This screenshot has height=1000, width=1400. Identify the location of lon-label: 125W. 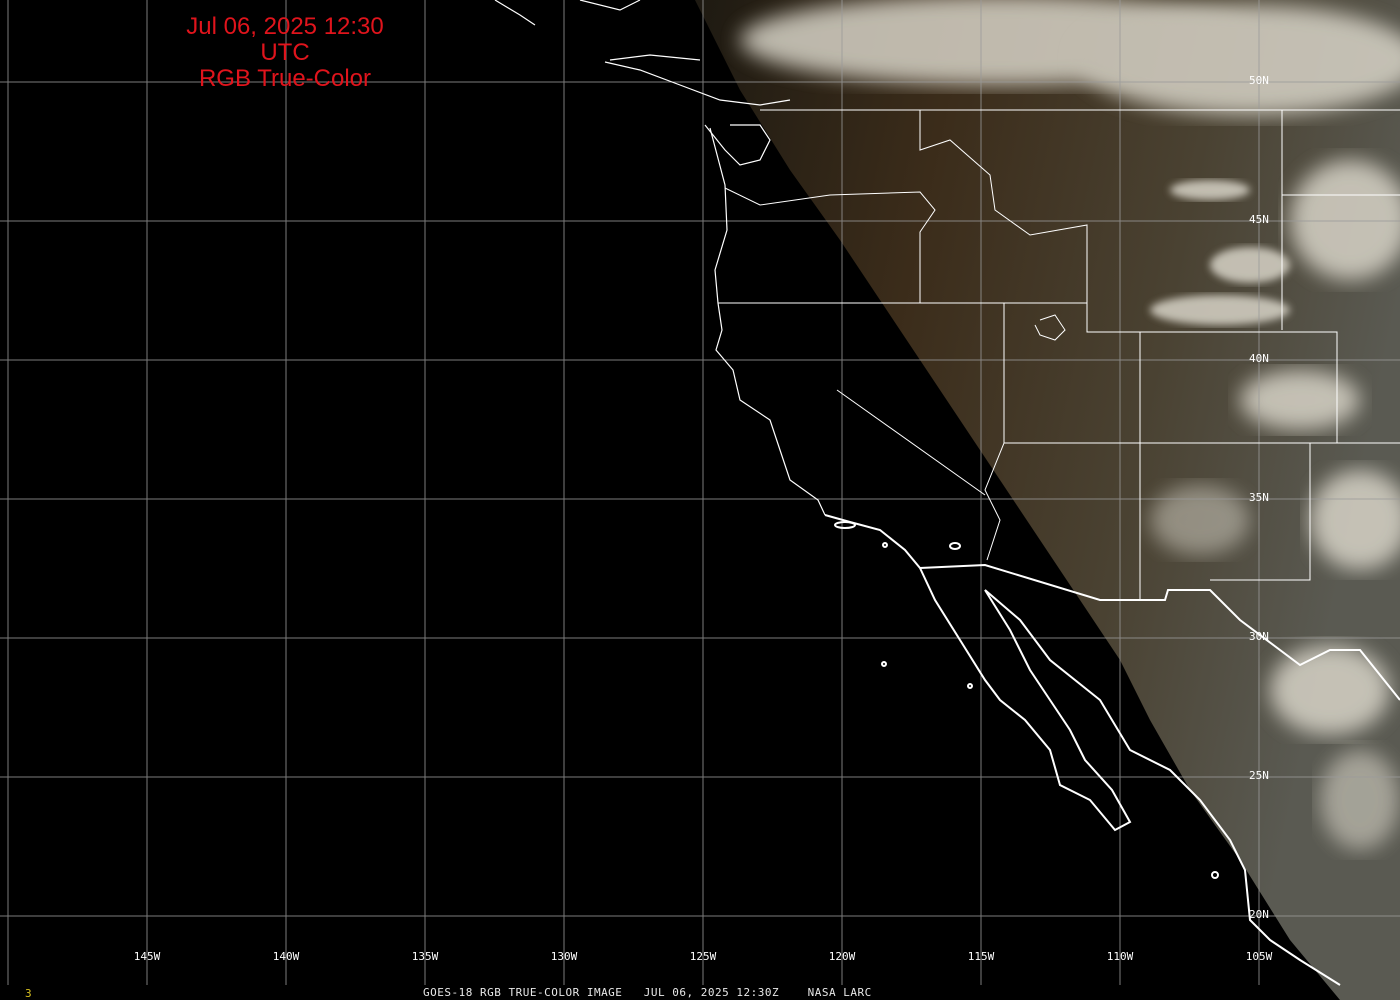
(703, 956).